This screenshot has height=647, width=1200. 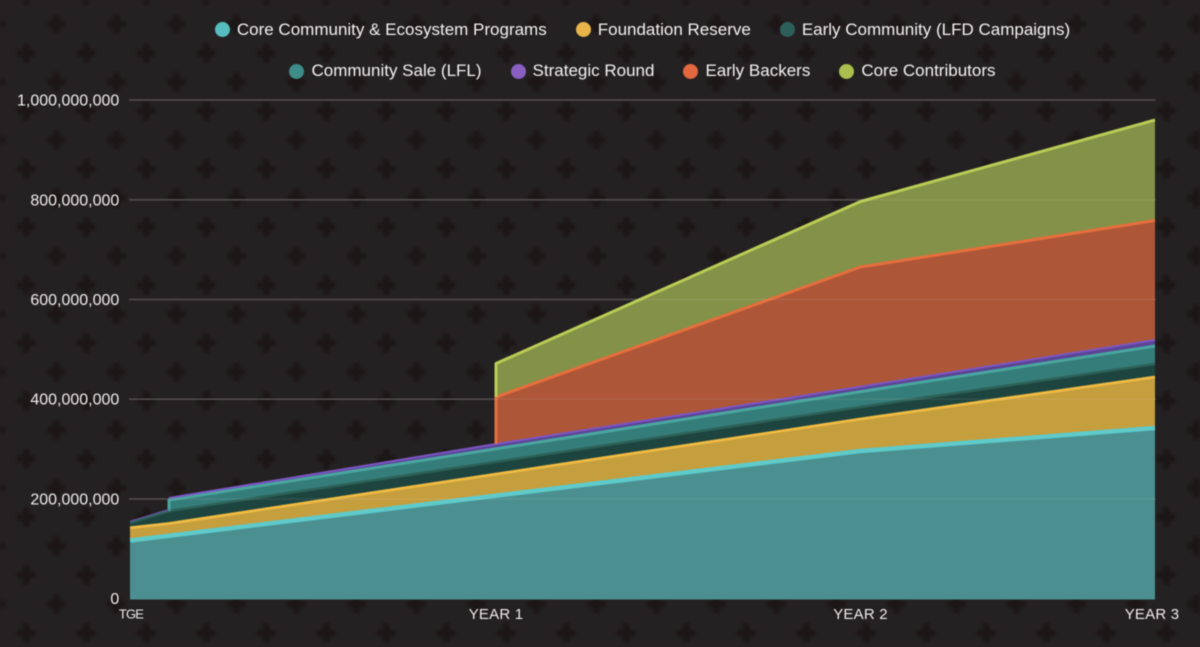 I want to click on svg-text: 0, so click(x=114, y=599).